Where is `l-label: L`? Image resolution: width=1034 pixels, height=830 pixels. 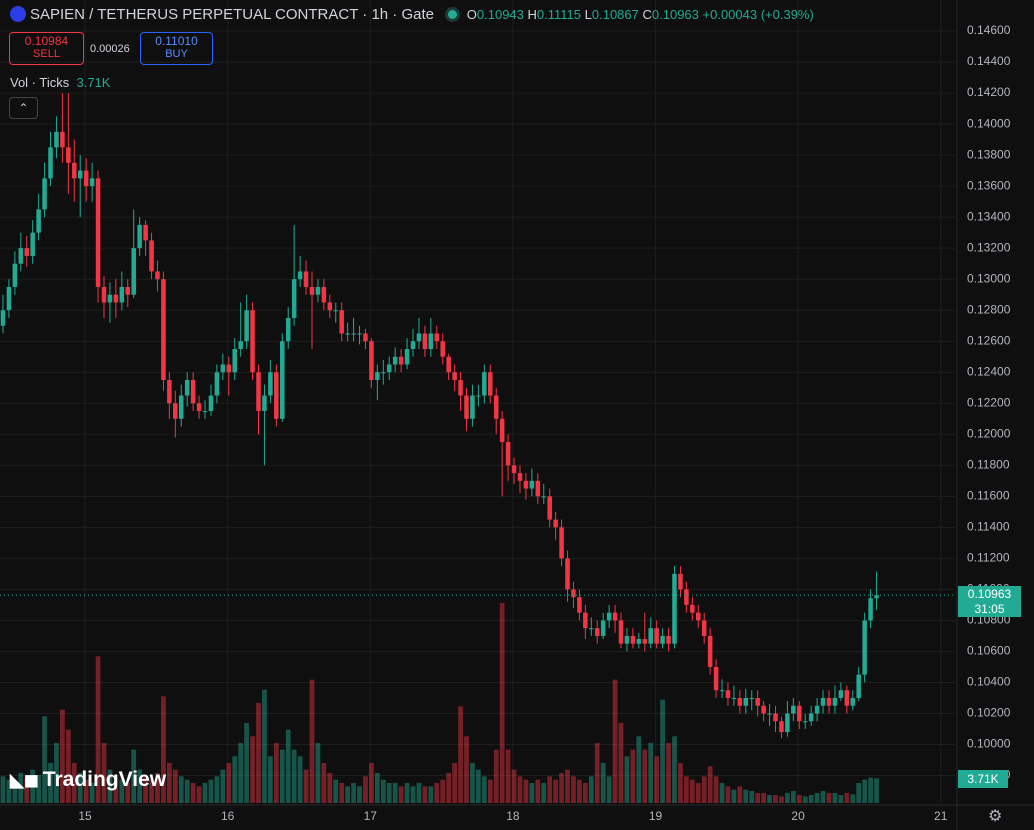 l-label: L is located at coordinates (588, 14).